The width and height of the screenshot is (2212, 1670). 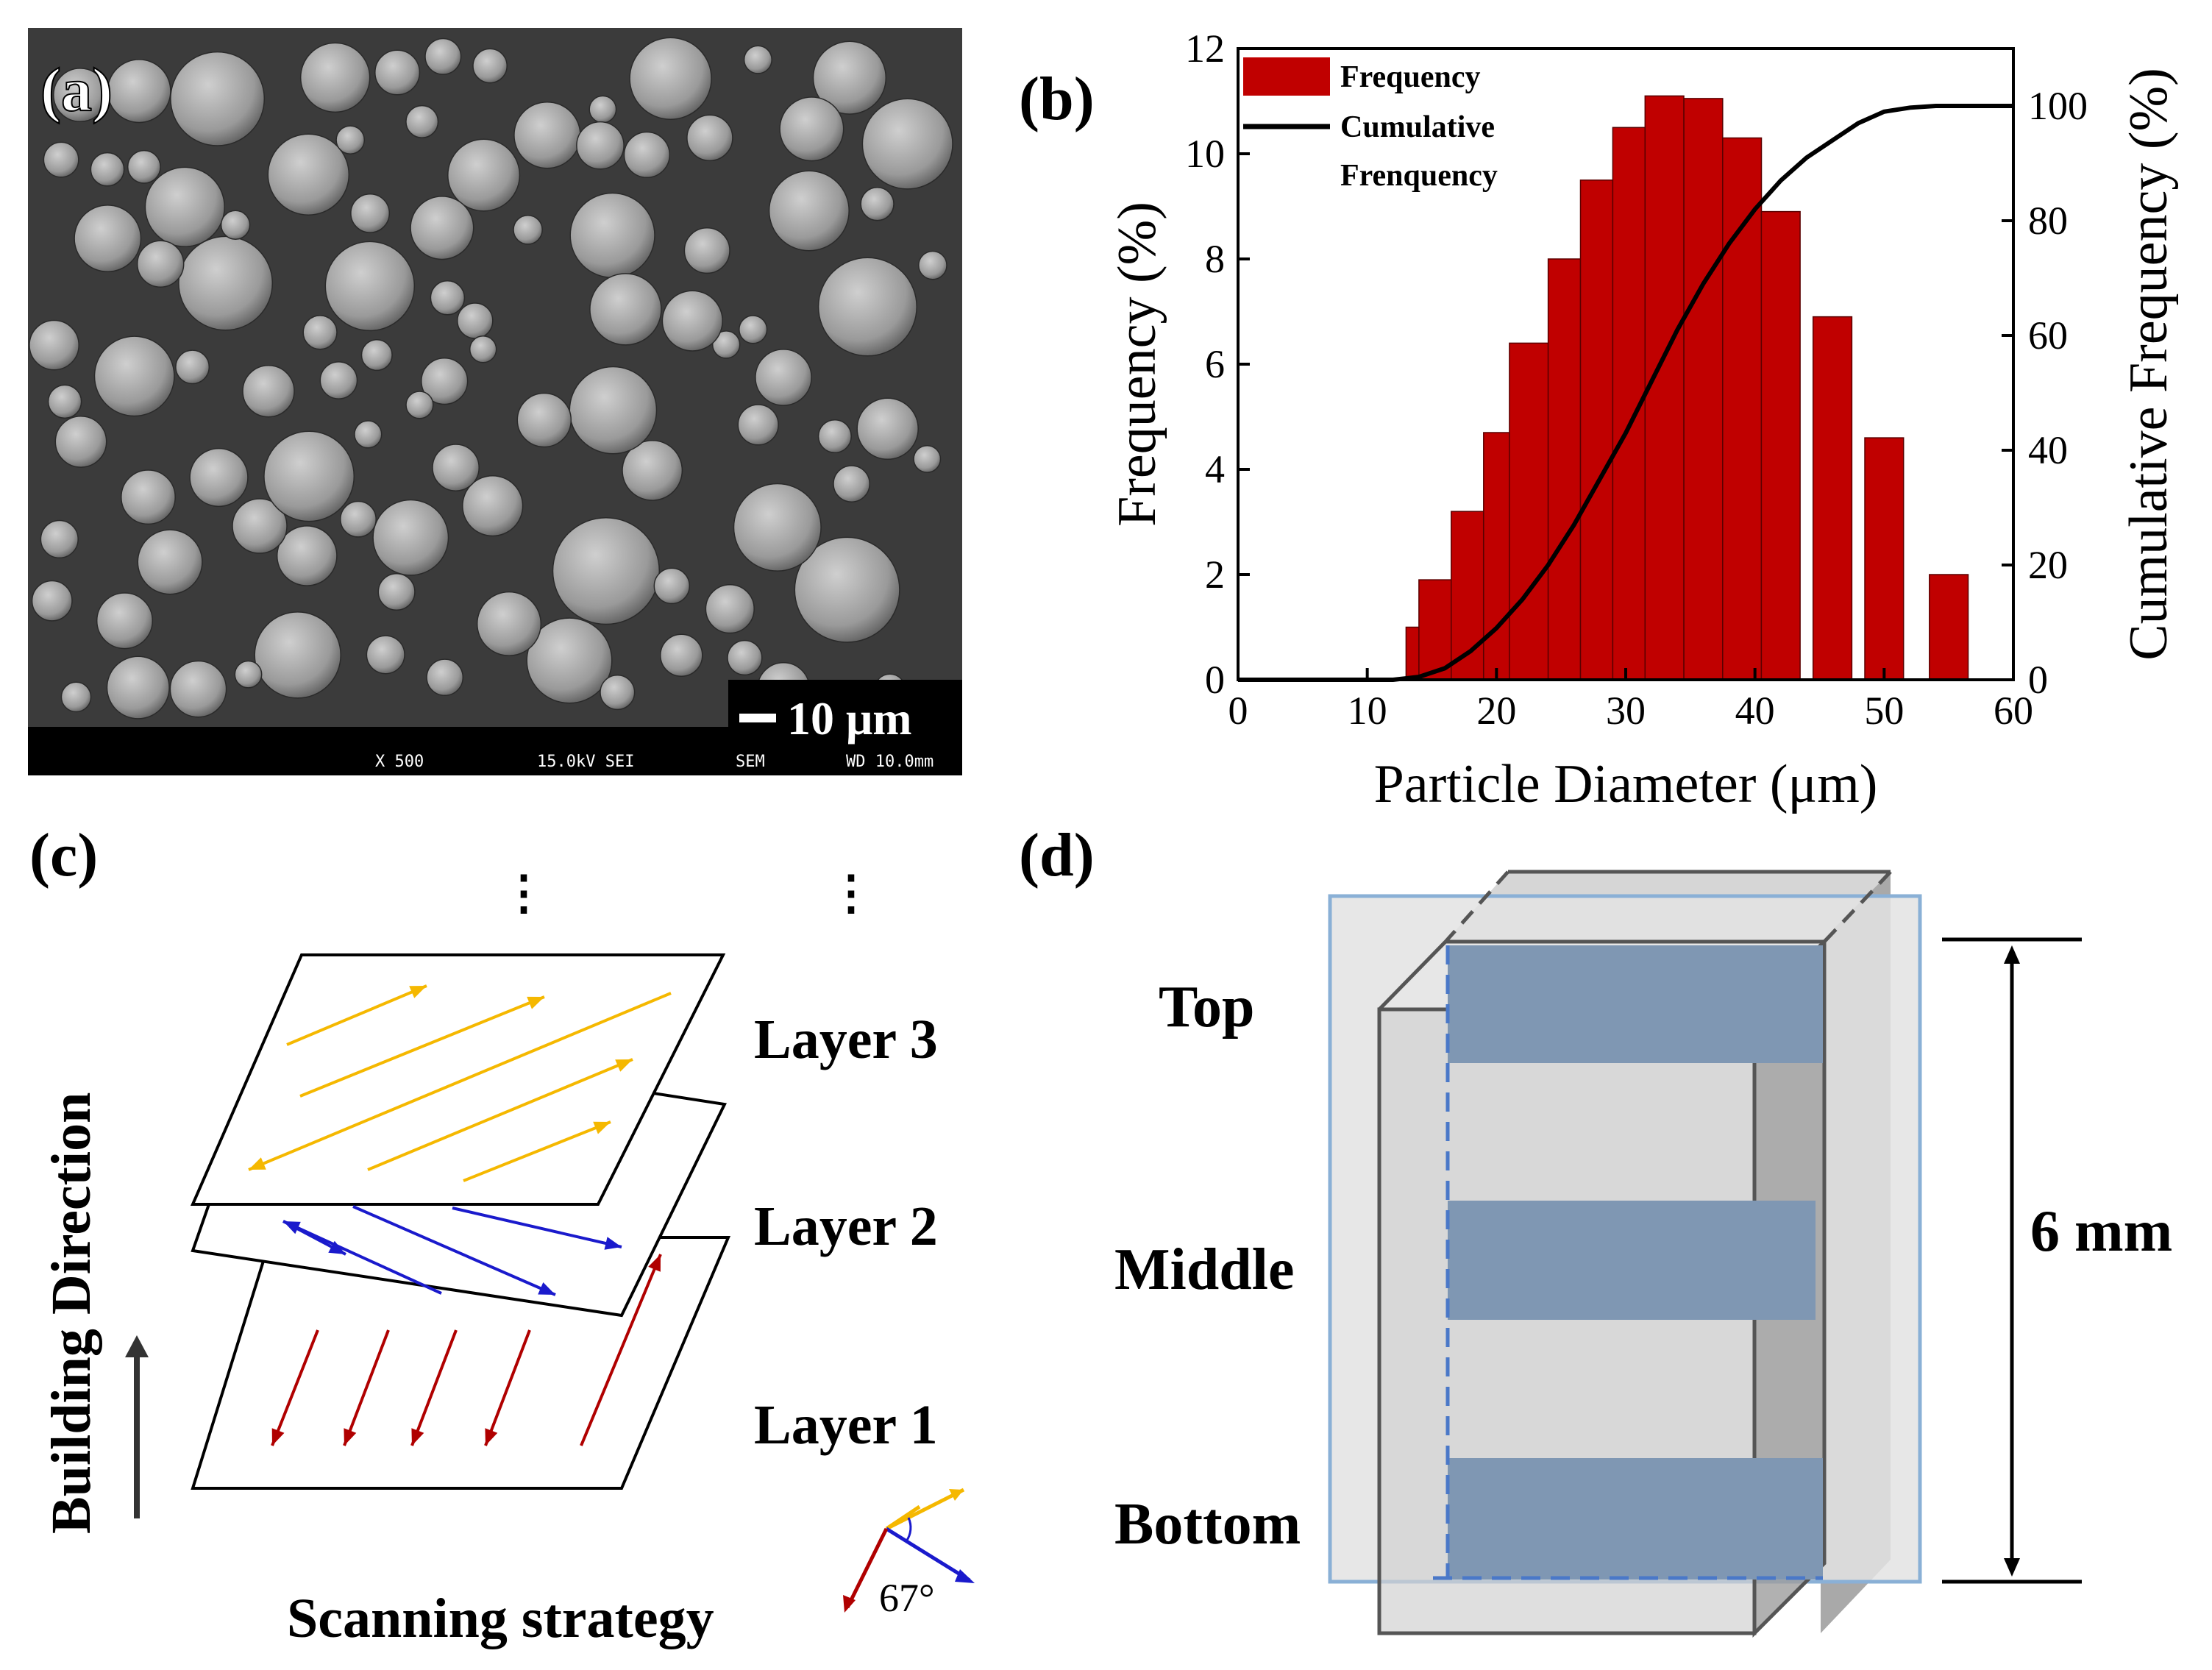 I want to click on layer-1-scan-vector-head, so click(x=278, y=1437).